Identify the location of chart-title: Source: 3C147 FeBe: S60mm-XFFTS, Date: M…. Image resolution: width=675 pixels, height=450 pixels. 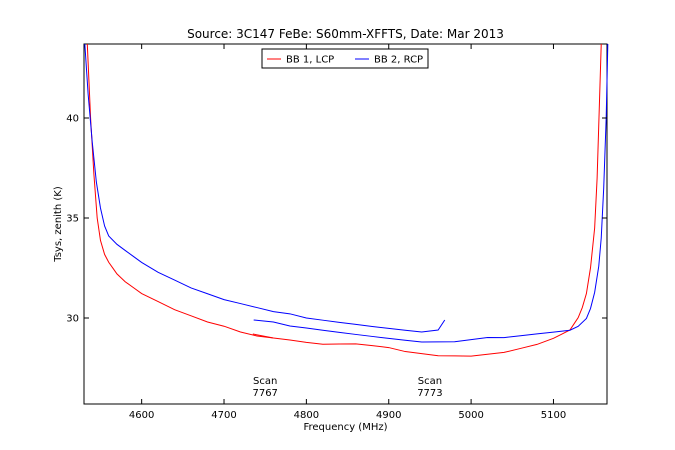
(345, 34).